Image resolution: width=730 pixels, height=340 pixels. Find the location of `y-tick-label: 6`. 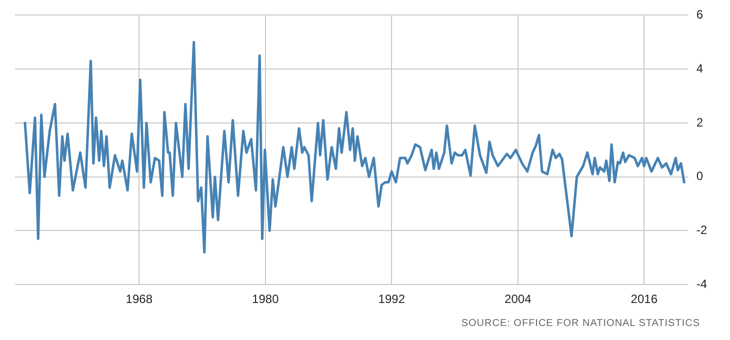

y-tick-label: 6 is located at coordinates (700, 15).